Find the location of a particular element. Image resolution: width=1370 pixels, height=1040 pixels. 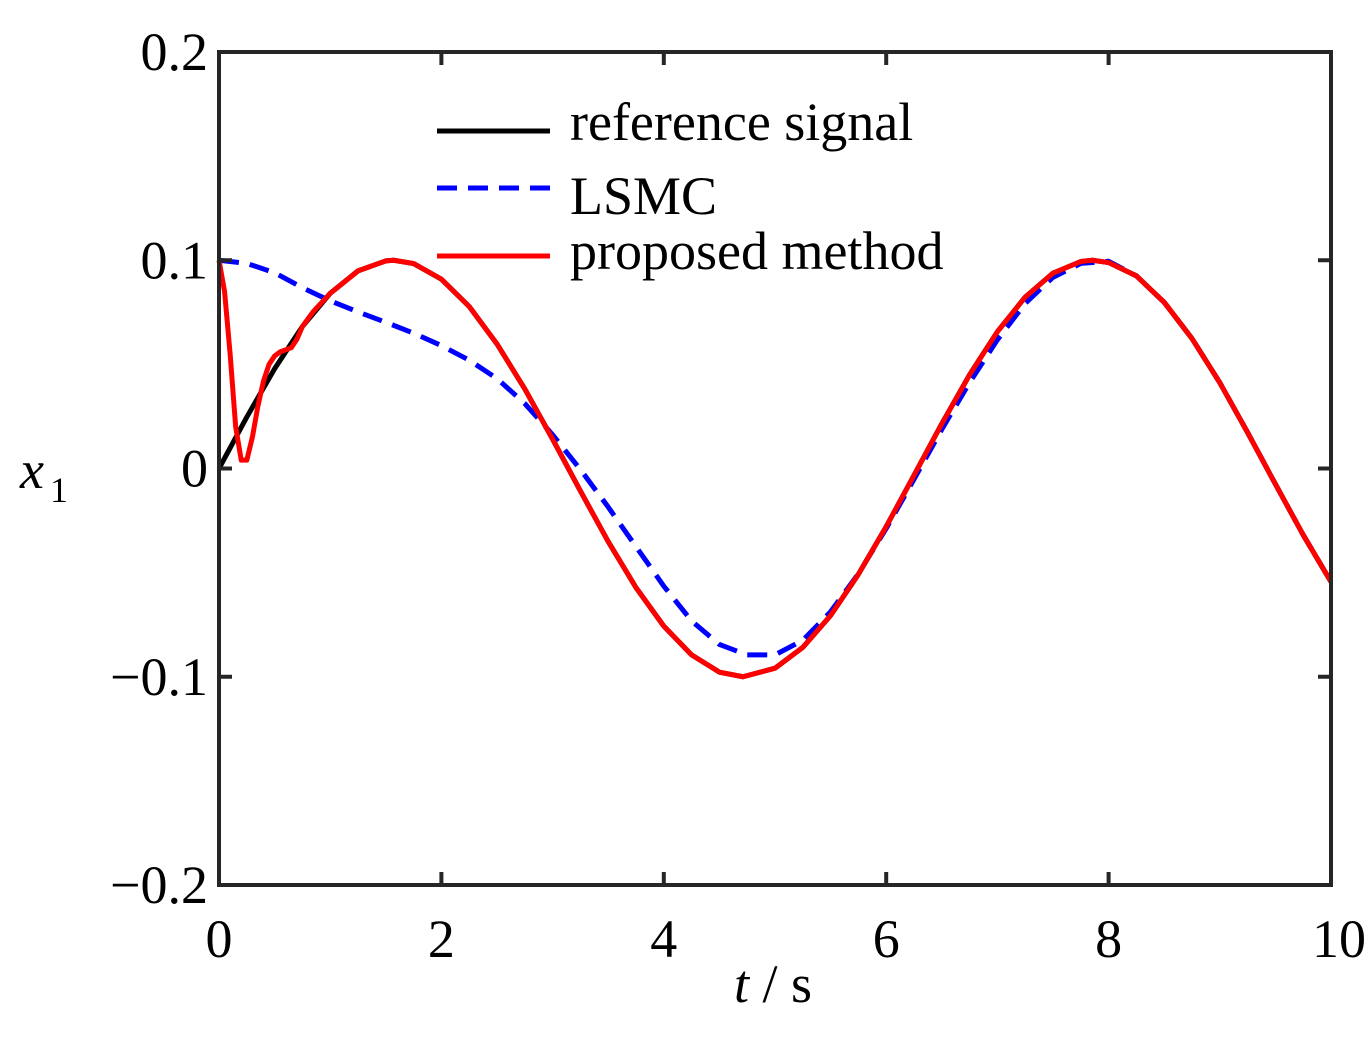

legend-label-proposed-method: proposed method is located at coordinates (756, 251).